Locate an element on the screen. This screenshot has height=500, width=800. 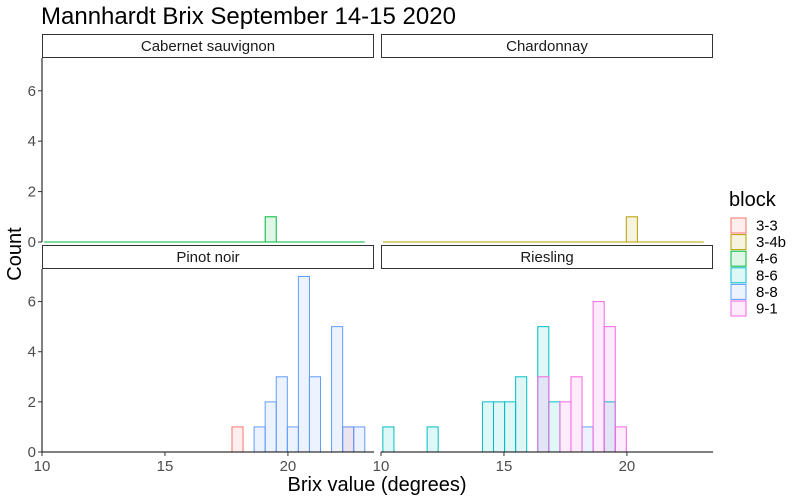
chart-title: Mannhardt Brix September 14-15 2020 is located at coordinates (248, 16).